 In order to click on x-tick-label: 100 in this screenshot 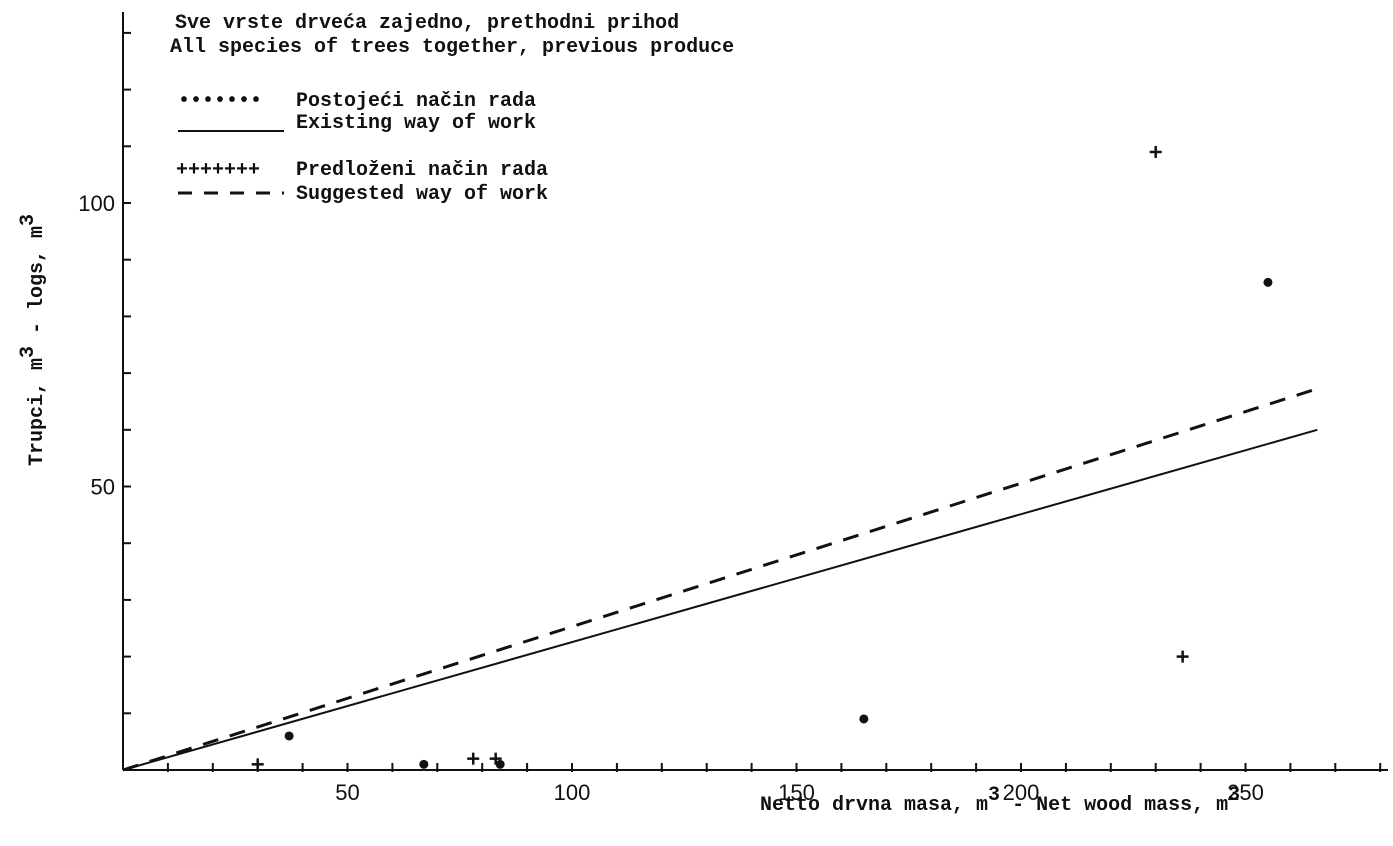, I will do `click(572, 792)`.